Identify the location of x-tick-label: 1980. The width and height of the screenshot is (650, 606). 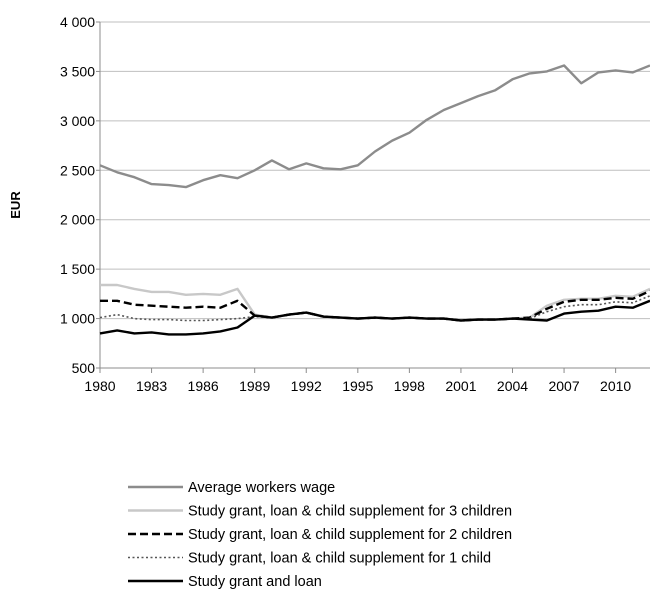
(99, 386).